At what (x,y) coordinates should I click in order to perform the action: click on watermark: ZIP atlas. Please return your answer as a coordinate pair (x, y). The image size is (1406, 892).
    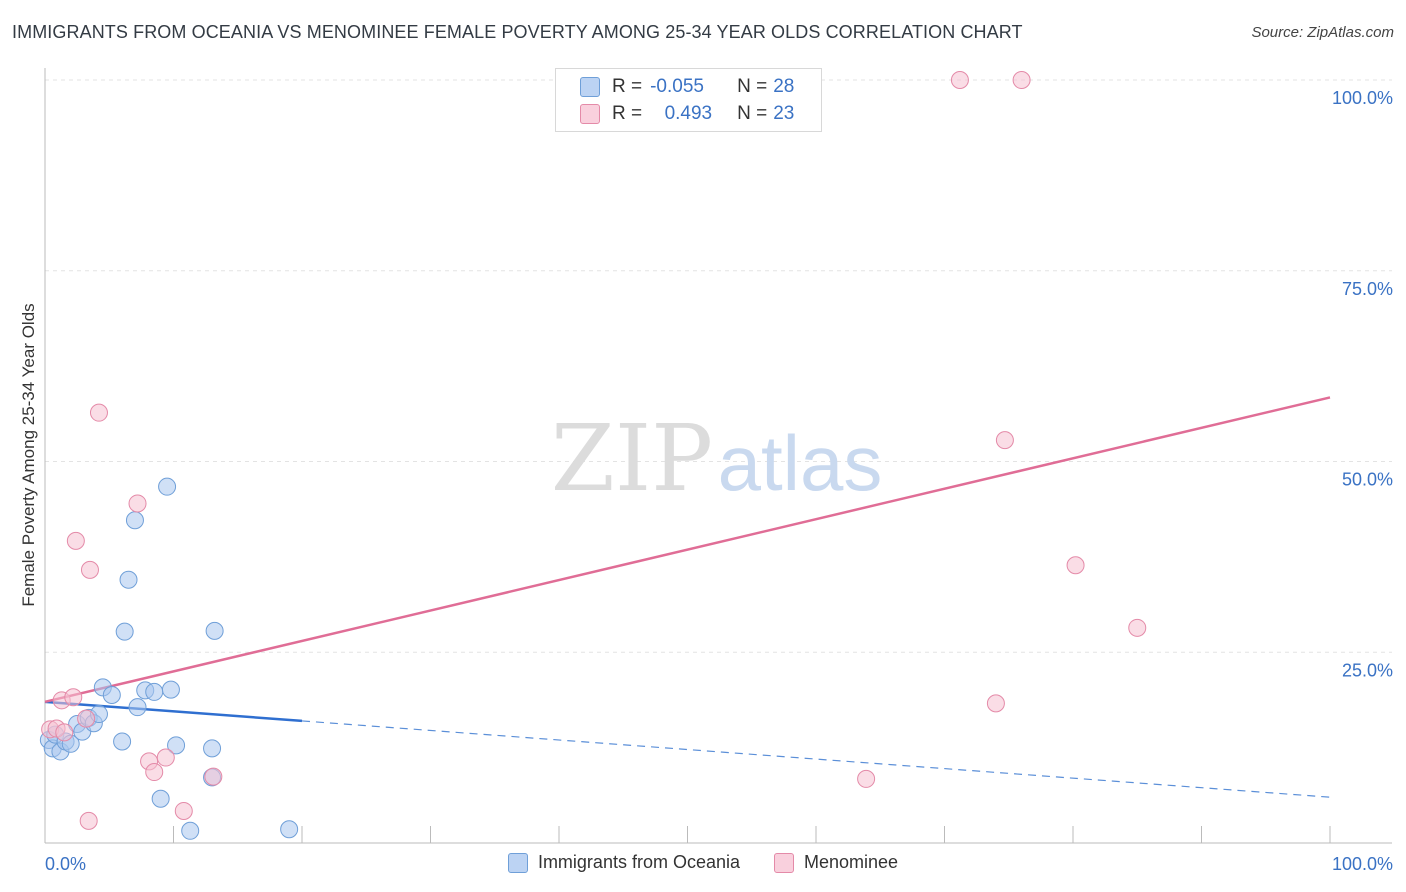
    Looking at the image, I should click on (716, 458).